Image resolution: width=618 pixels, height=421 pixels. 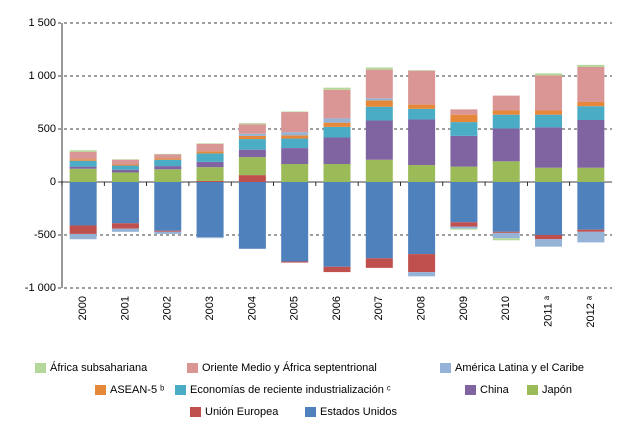 What do you see at coordinates (557, 390) in the screenshot?
I see `legend-label: Japón` at bounding box center [557, 390].